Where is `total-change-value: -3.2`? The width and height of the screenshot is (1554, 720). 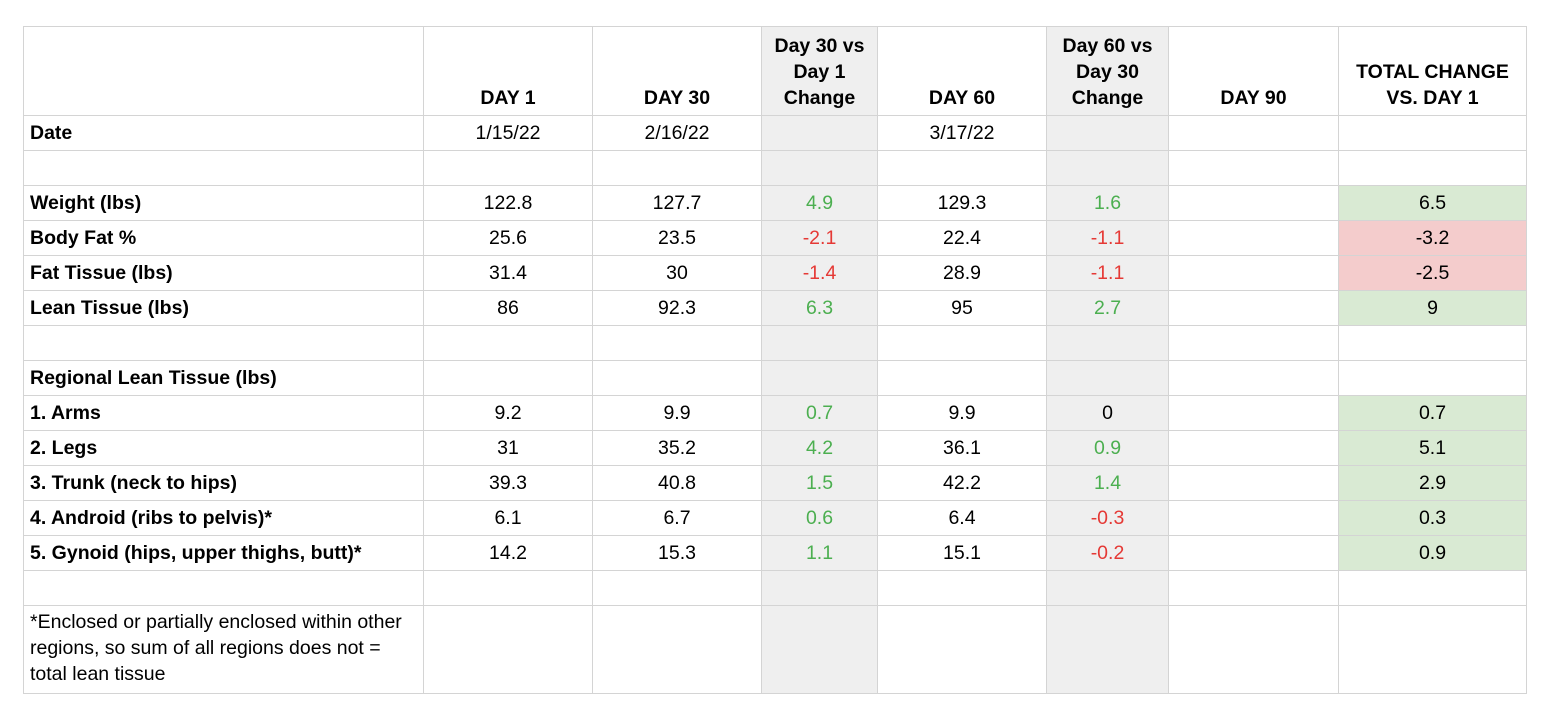
total-change-value: -3.2 is located at coordinates (1432, 238).